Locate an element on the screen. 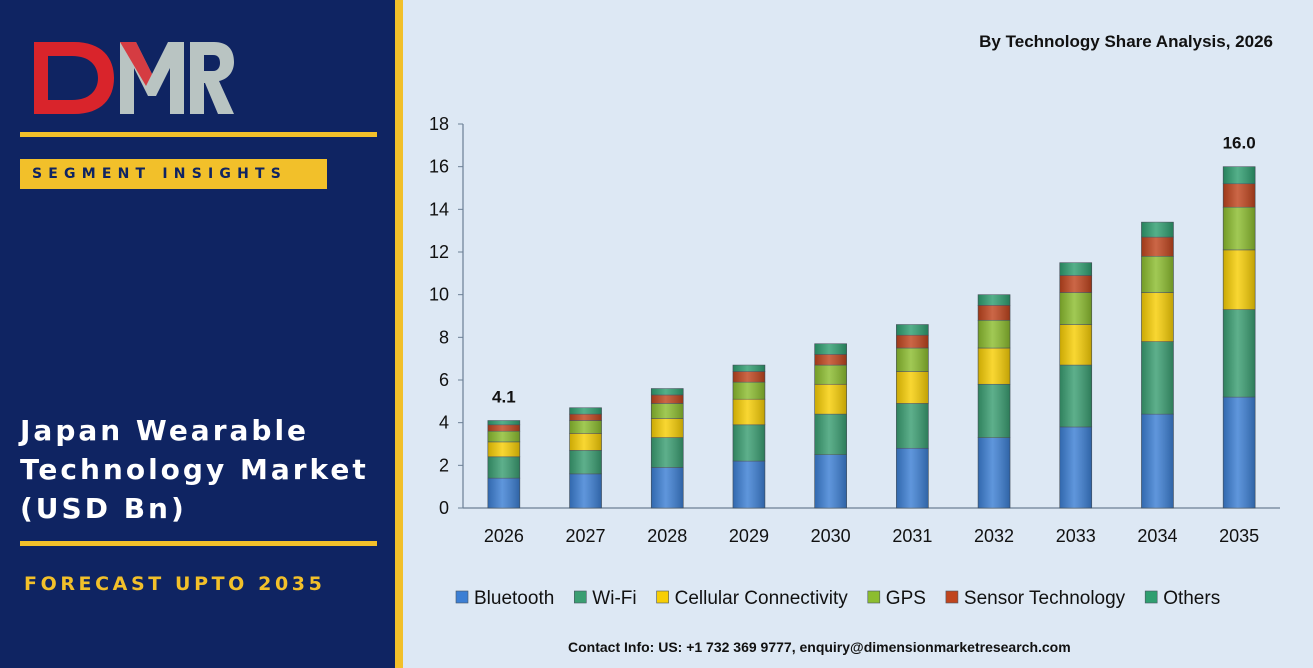 This screenshot has height=668, width=1313. y-tick-label: 6 is located at coordinates (444, 380).